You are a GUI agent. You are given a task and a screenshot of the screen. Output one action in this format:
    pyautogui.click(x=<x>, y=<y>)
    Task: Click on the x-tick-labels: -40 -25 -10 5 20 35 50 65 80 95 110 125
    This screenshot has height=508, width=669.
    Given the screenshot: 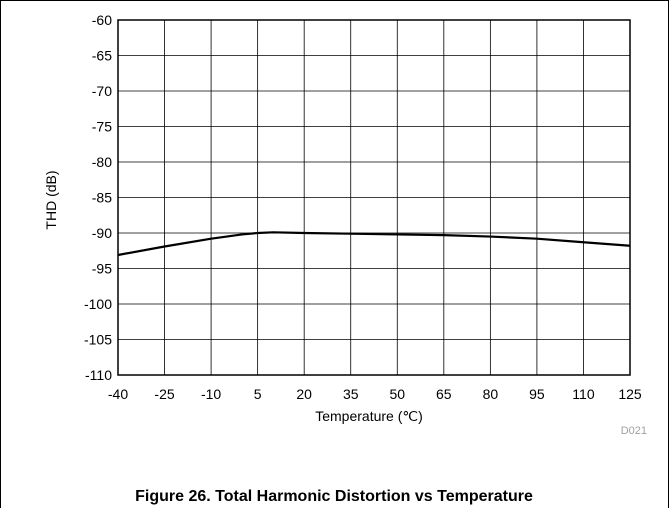 What is the action you would take?
    pyautogui.click(x=375, y=394)
    